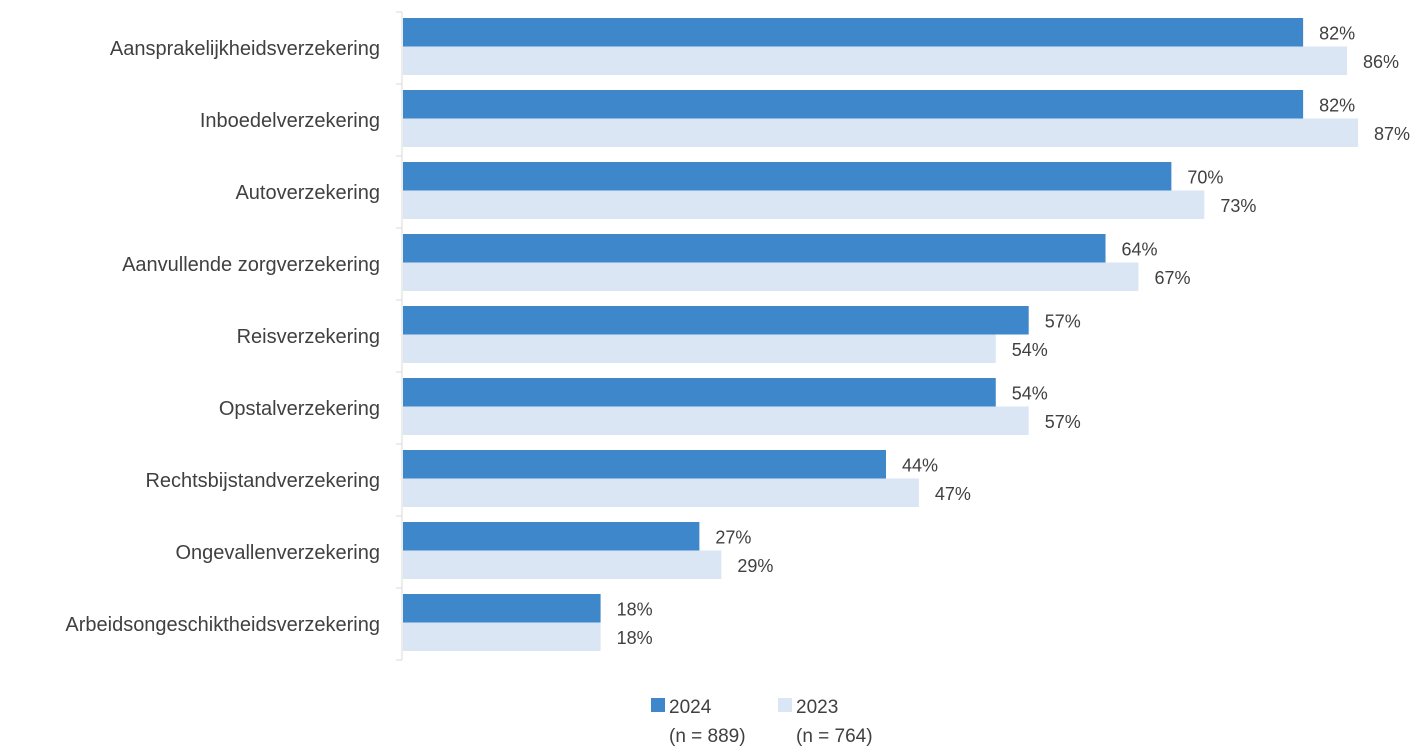 The width and height of the screenshot is (1422, 751). What do you see at coordinates (707, 736) in the screenshot?
I see `legend-sample-2024: (n = 889)` at bounding box center [707, 736].